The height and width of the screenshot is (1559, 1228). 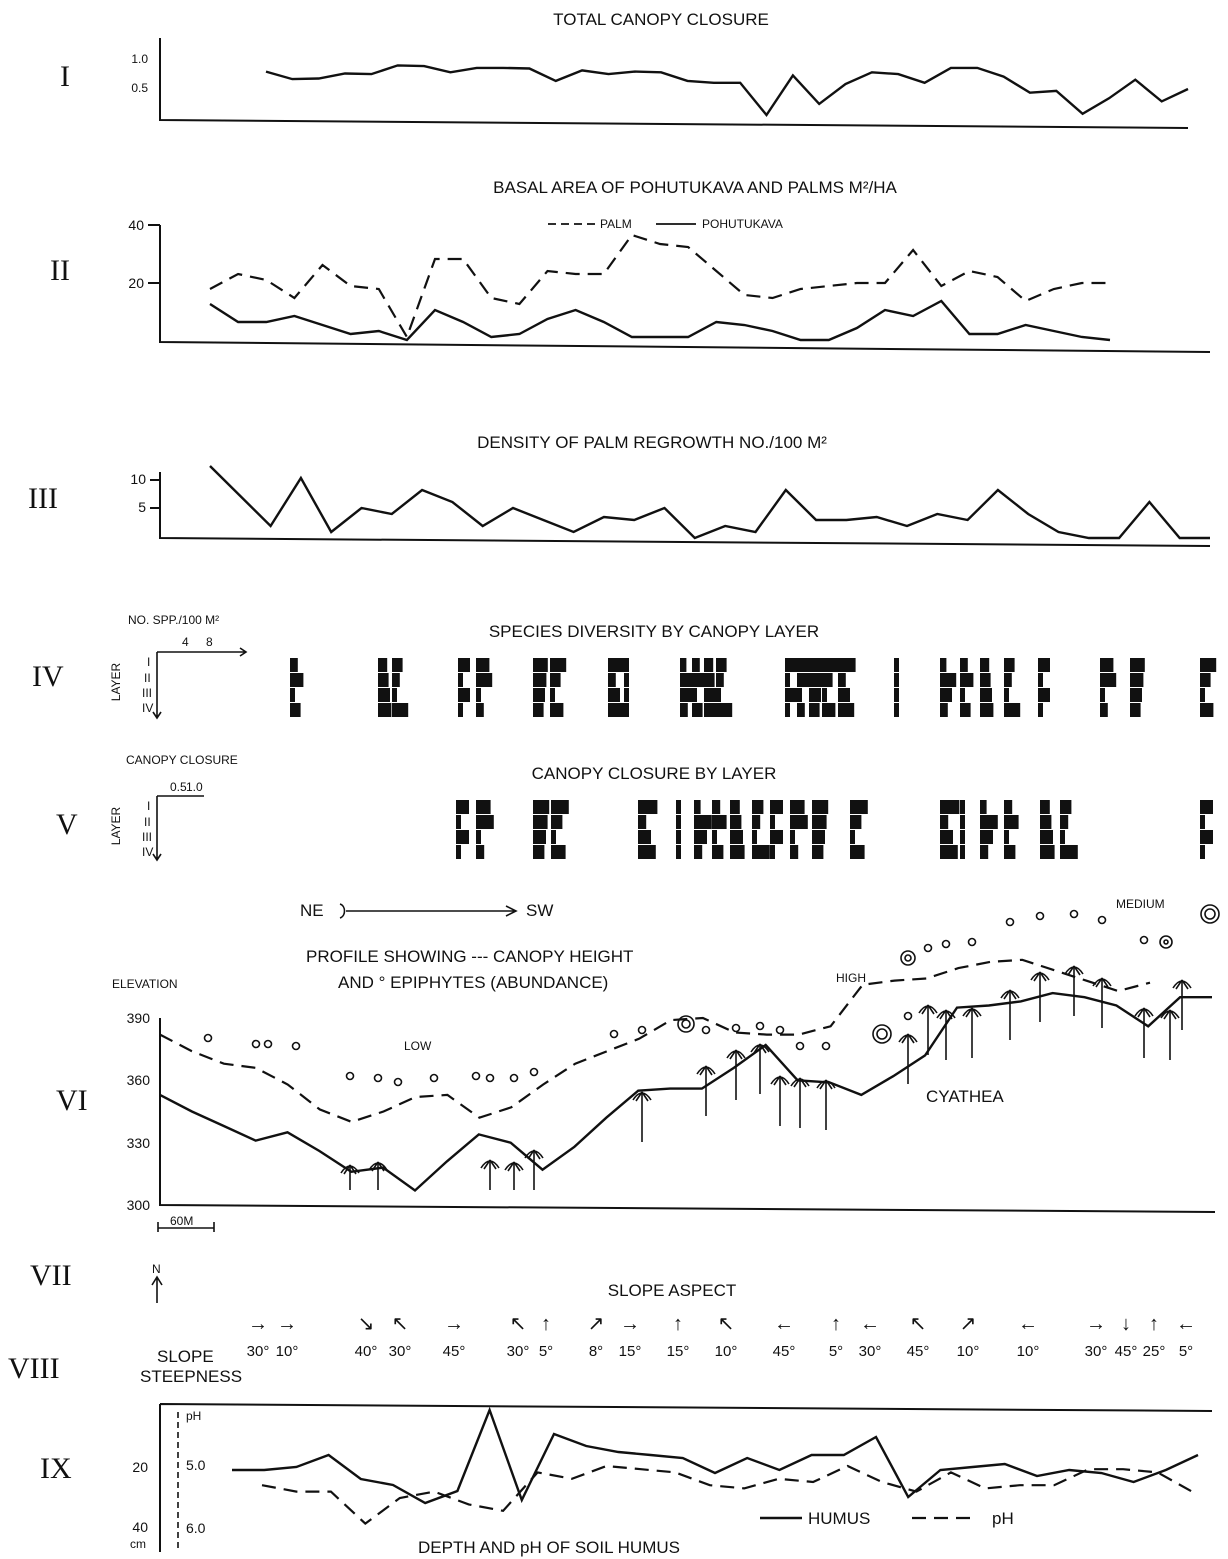 I want to click on legend-pohutukava-label: POHUTUKAVA, so click(x=742, y=224).